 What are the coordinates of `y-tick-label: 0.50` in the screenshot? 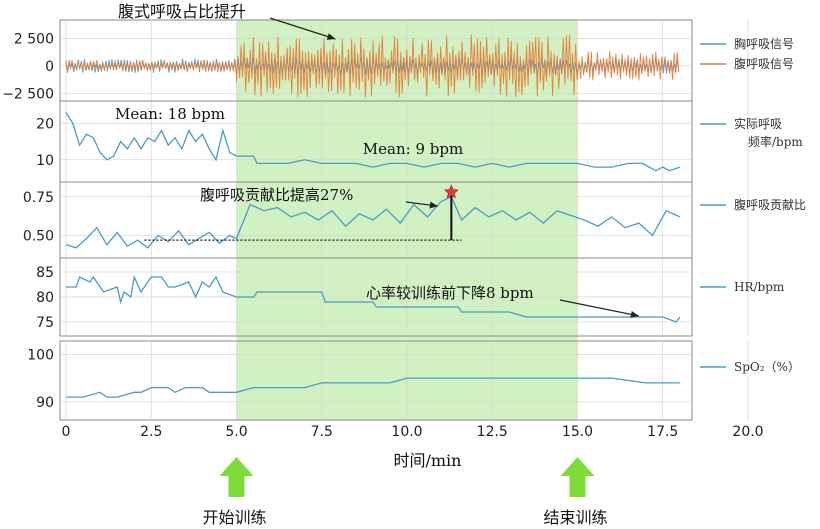 It's located at (38, 236).